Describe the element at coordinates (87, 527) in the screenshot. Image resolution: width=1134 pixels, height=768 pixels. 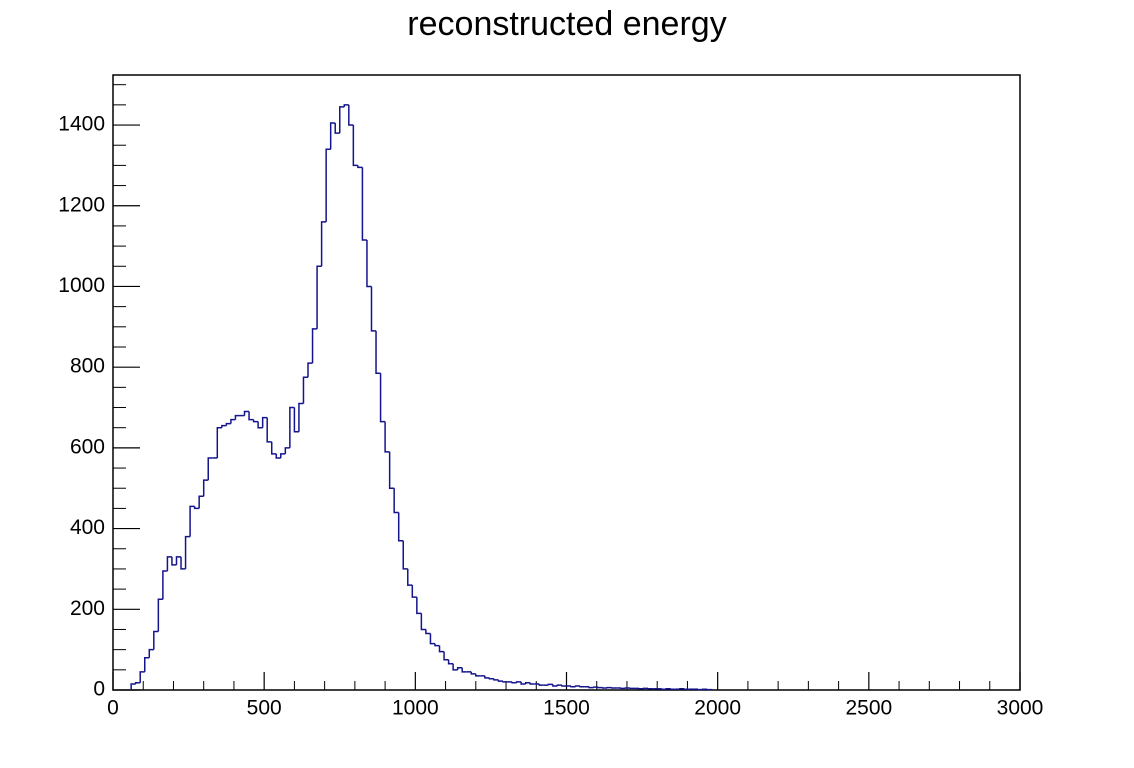
I see `y-tick-label: 400` at that location.